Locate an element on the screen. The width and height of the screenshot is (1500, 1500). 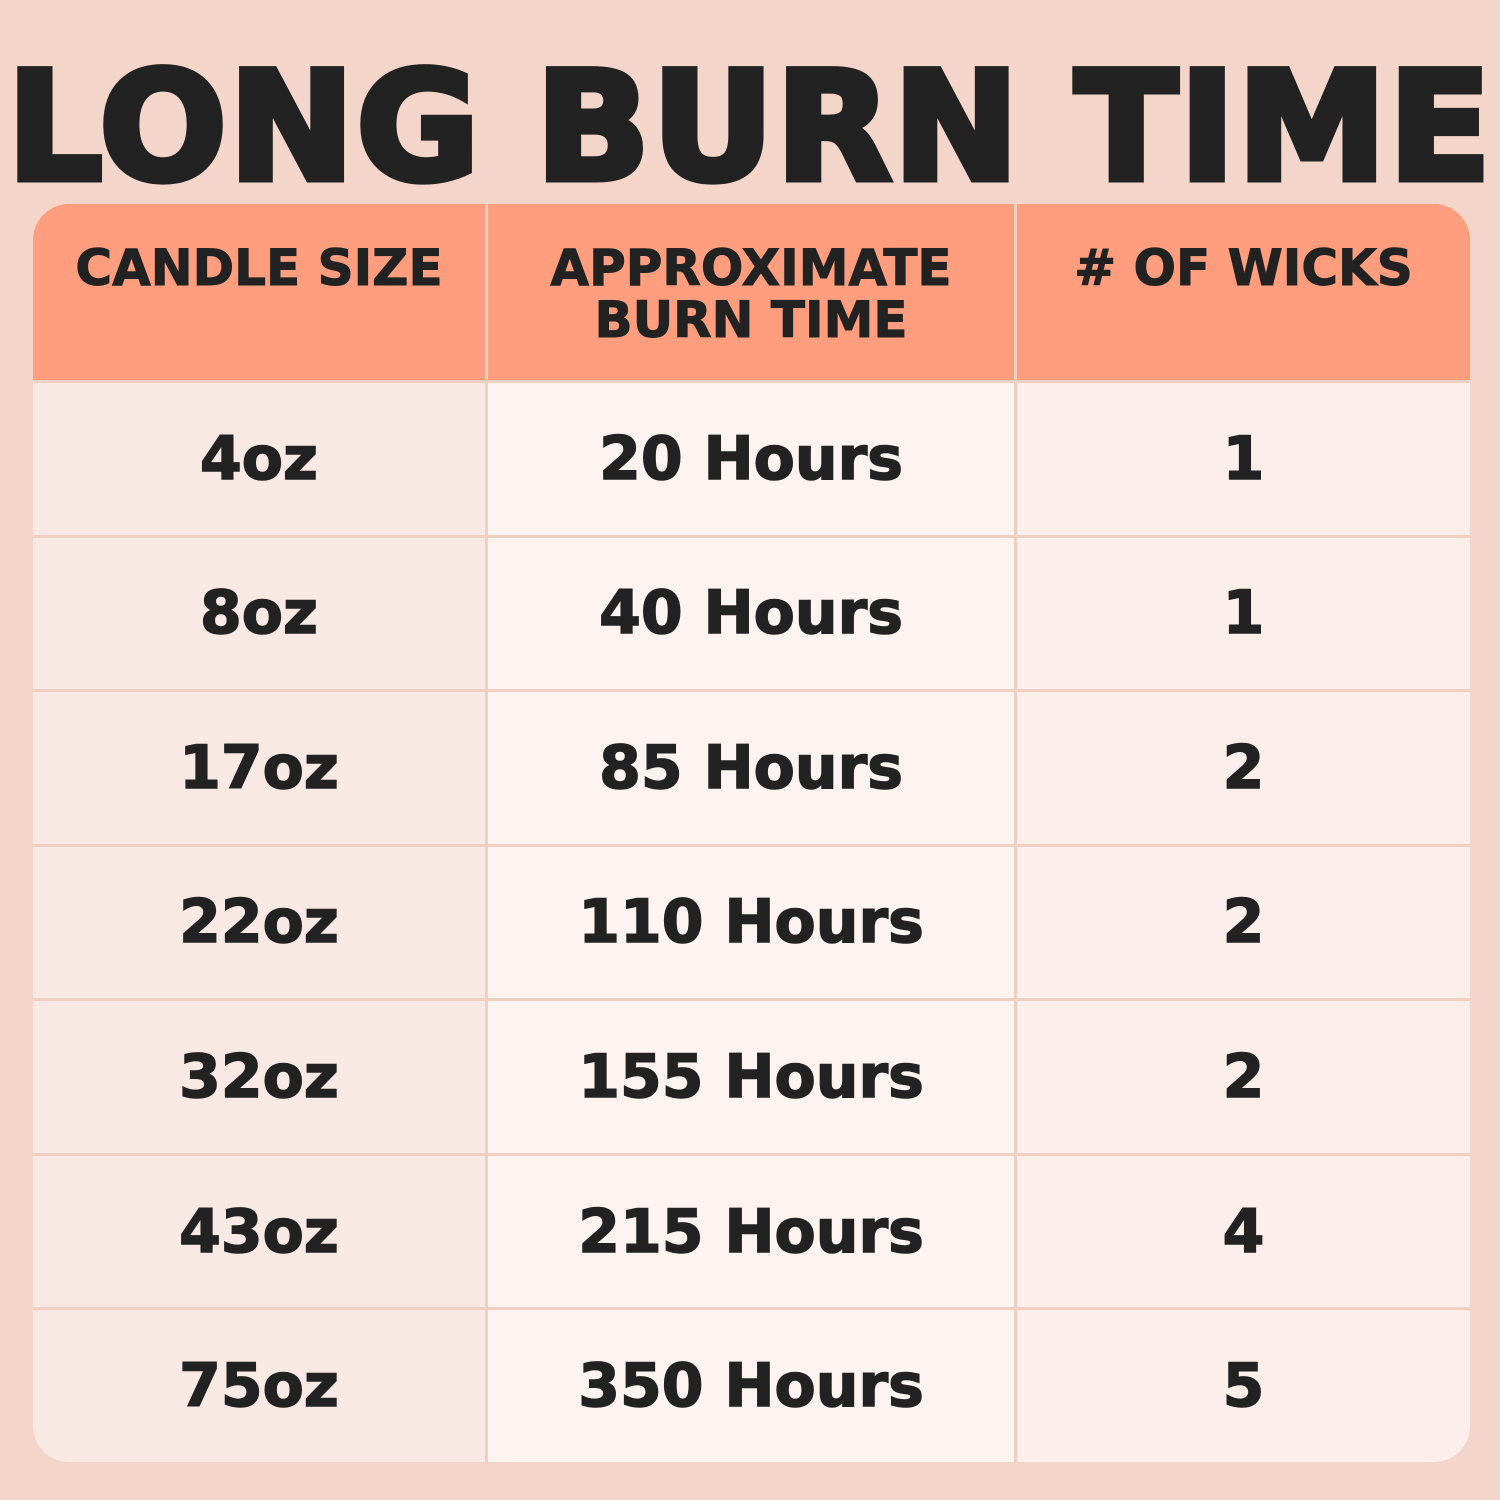
cell-candle-size: 17oz is located at coordinates (259, 768).